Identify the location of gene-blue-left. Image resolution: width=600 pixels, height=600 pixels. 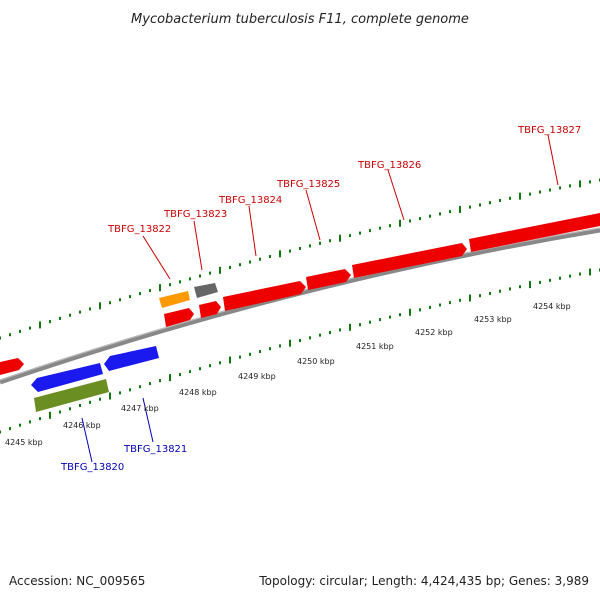
(67, 377).